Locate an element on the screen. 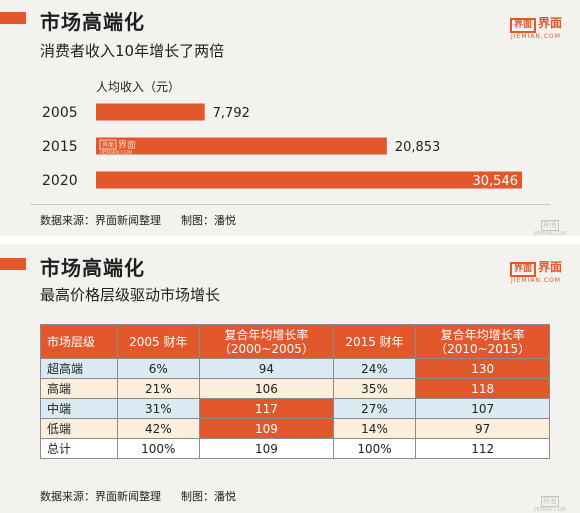 This screenshot has width=580, height=513. value-label: 20,853 is located at coordinates (418, 147).